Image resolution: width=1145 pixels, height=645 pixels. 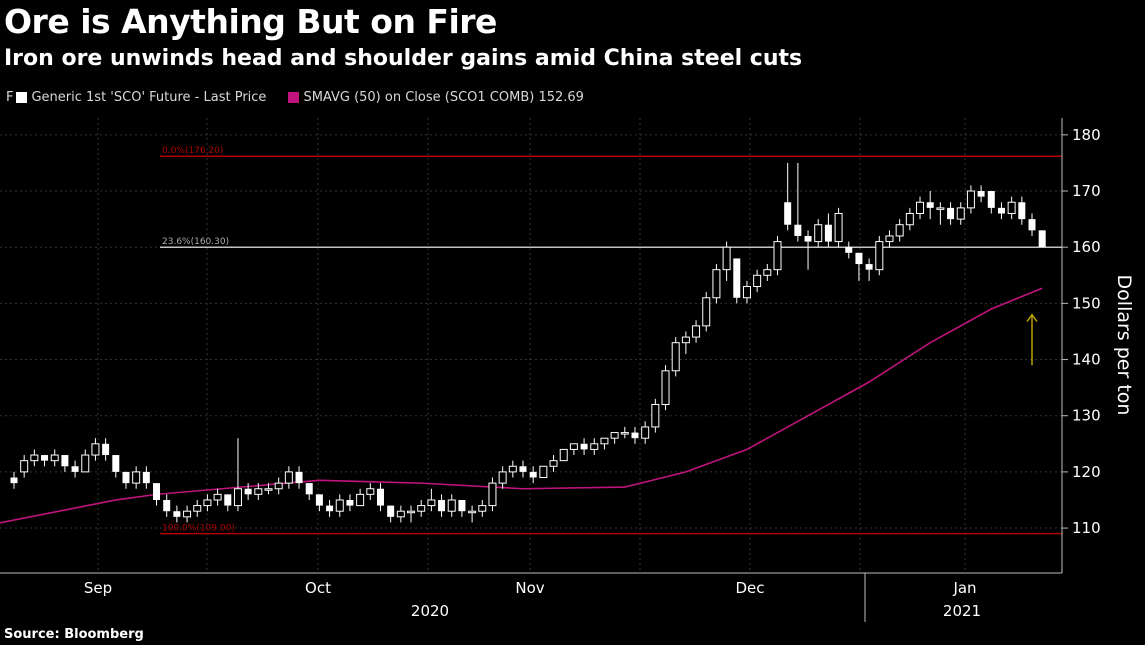 What do you see at coordinates (318, 588) in the screenshot?
I see `x-tick-label-month: Oct` at bounding box center [318, 588].